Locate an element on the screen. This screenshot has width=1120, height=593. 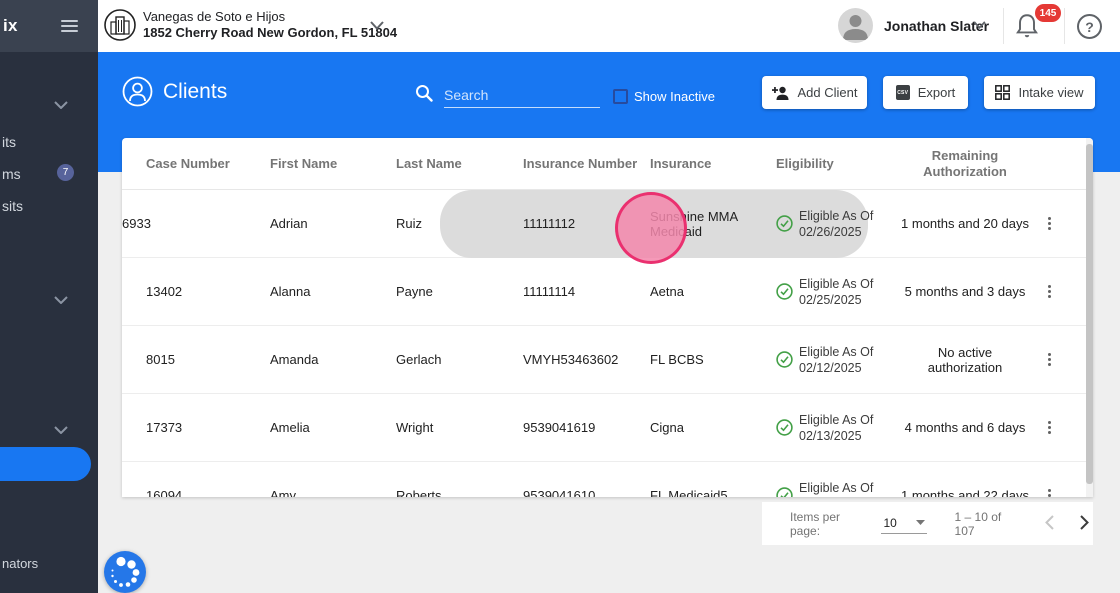
search-input is located at coordinates (522, 95).